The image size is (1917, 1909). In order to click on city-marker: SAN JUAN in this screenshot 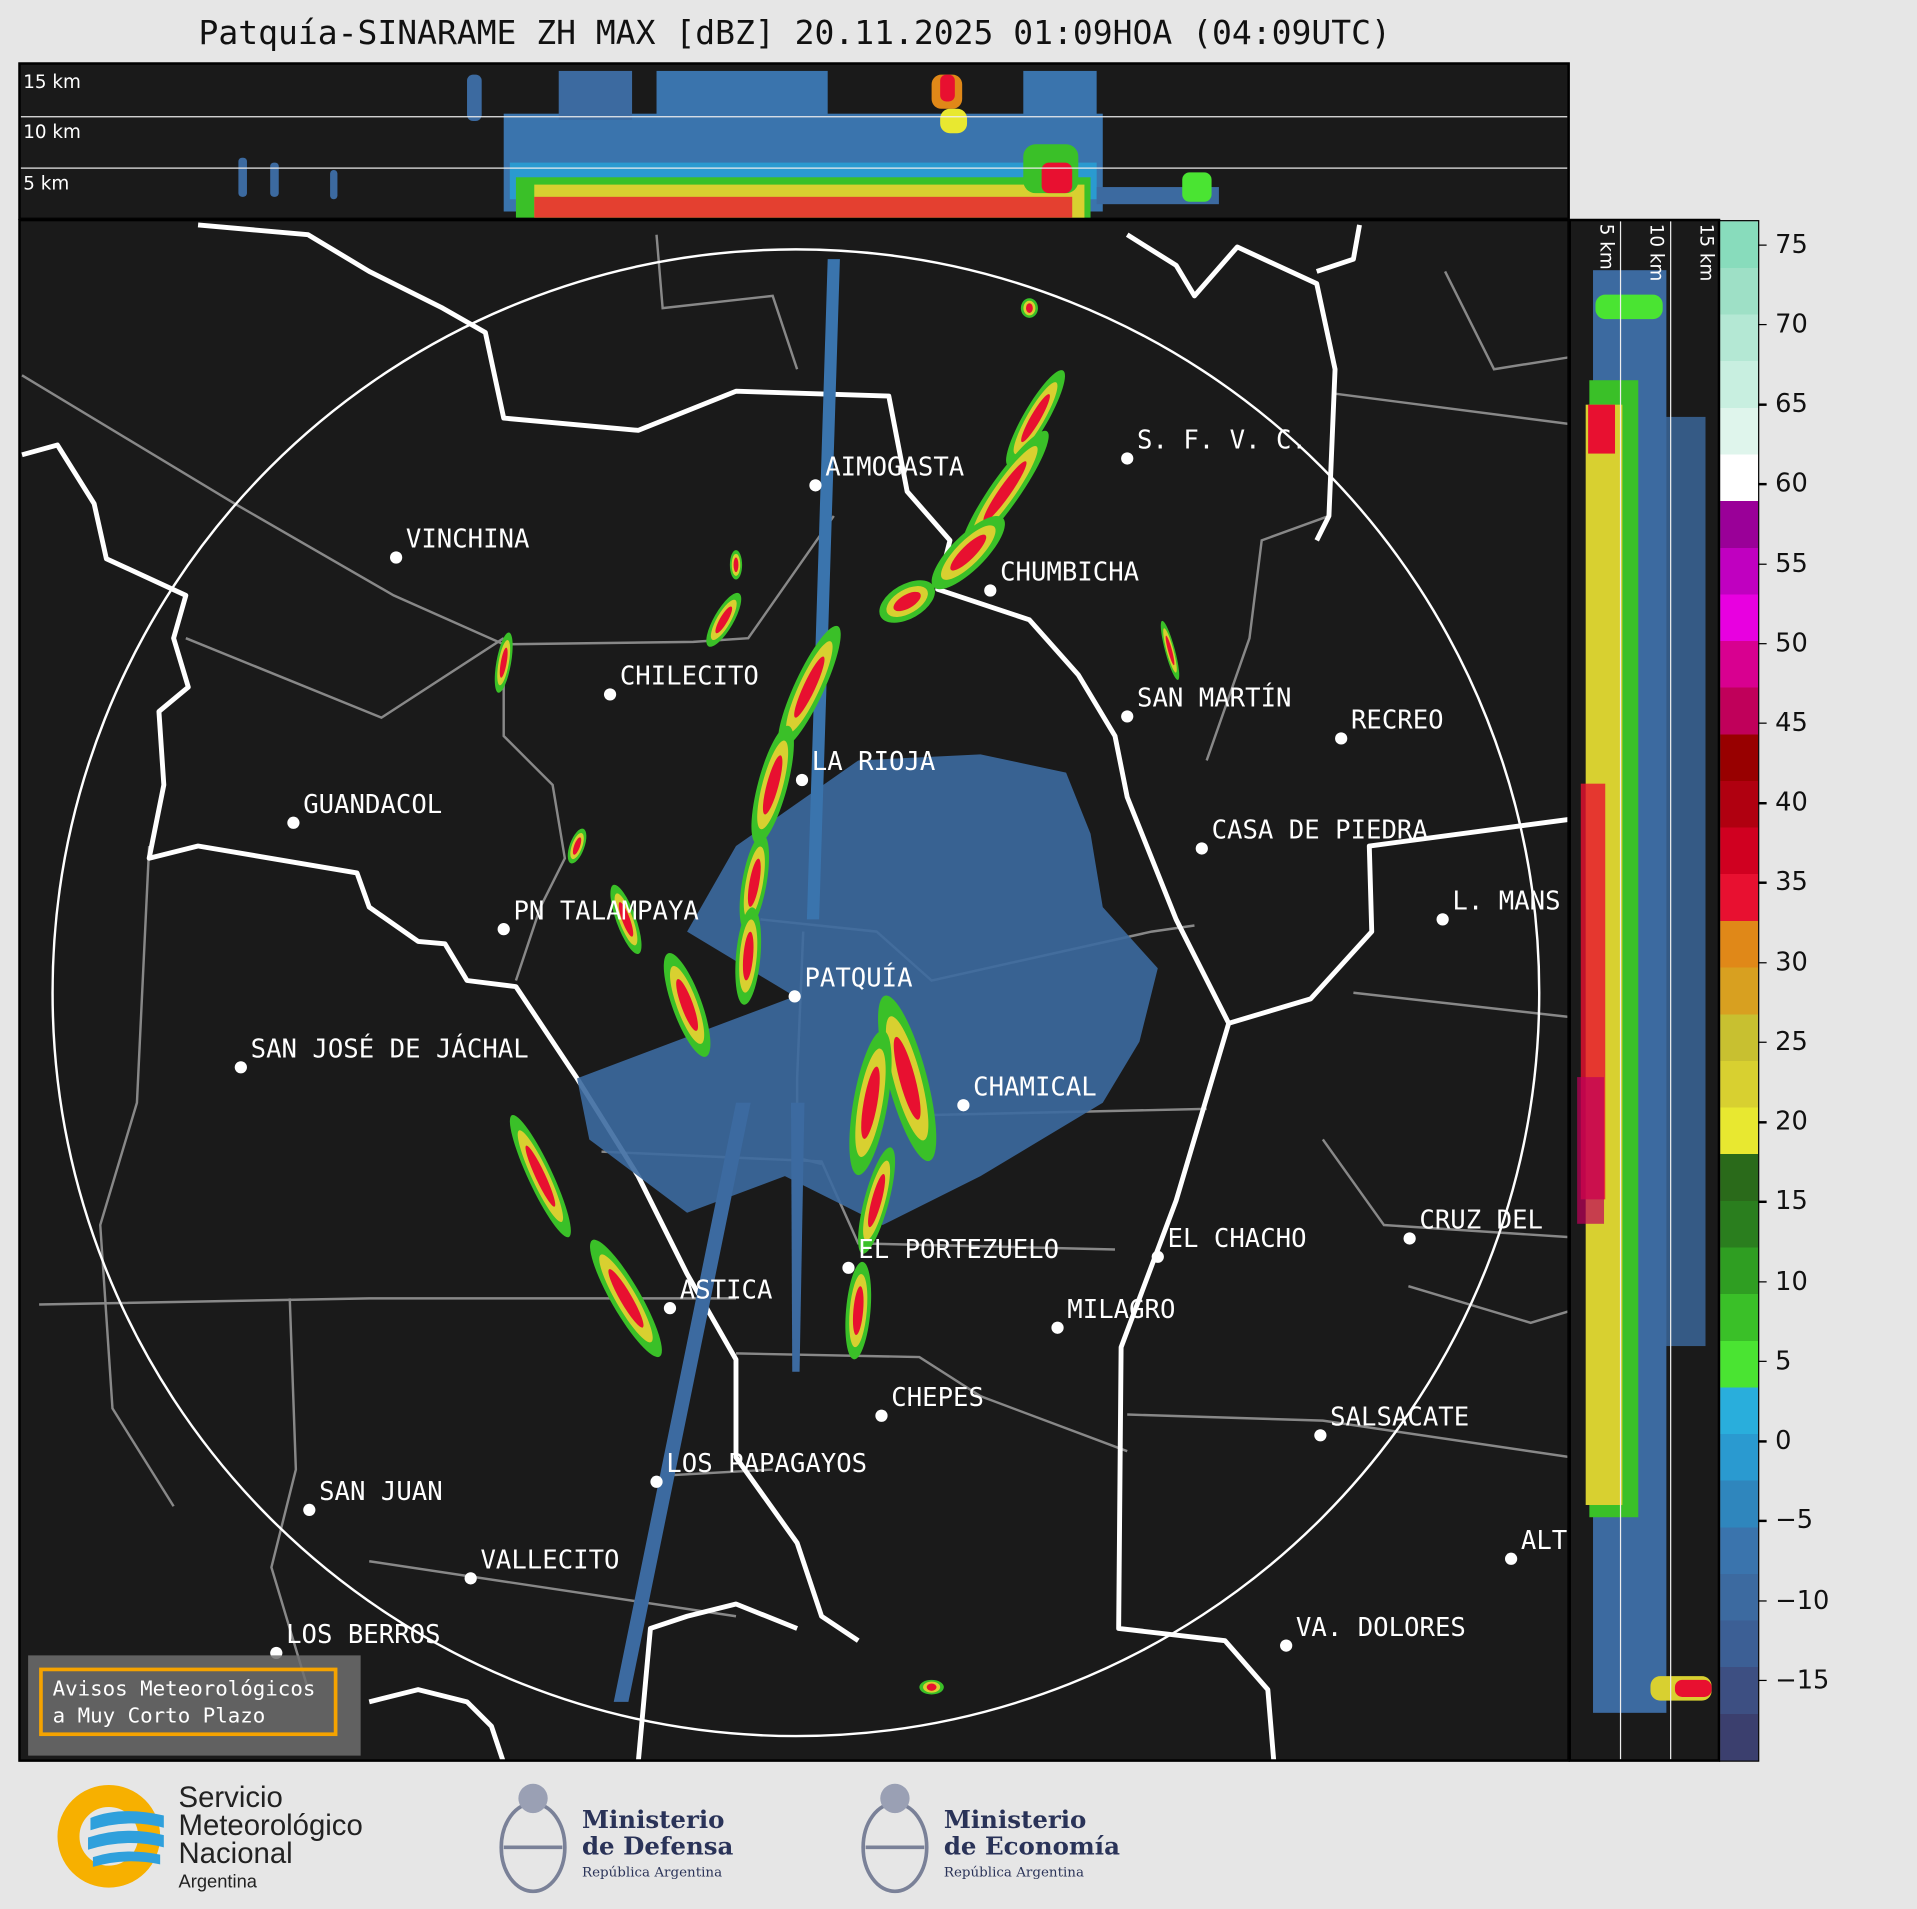, I will do `click(373, 1496)`.